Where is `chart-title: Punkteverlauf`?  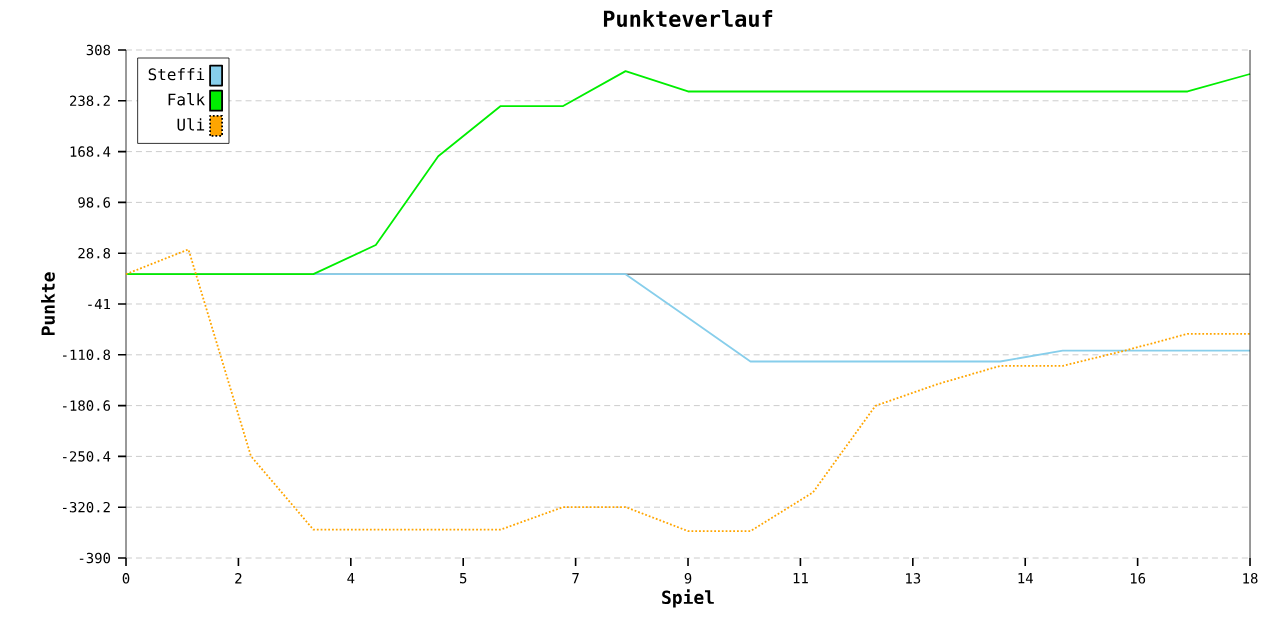 chart-title: Punkteverlauf is located at coordinates (688, 18).